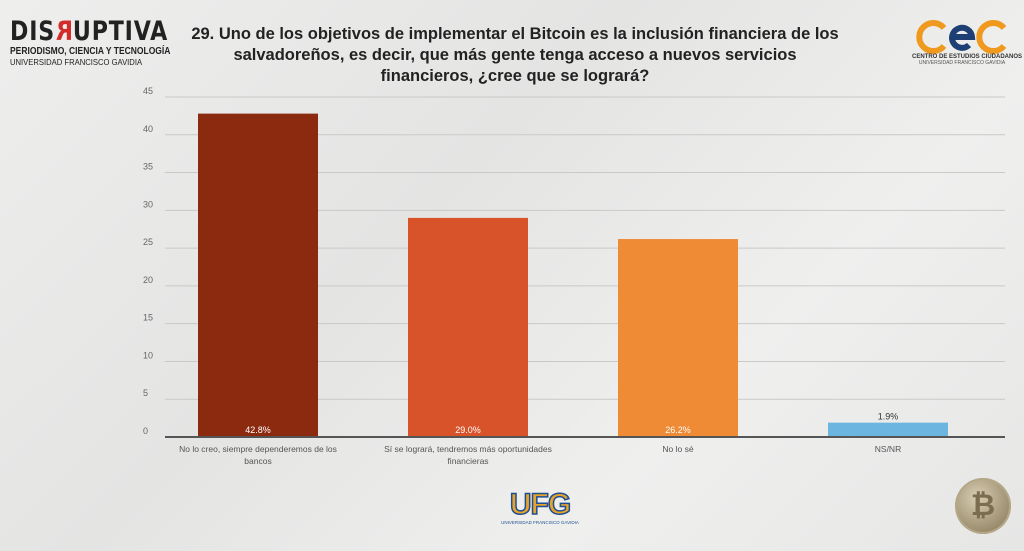 This screenshot has width=1024, height=551. I want to click on y-tick-label: 10, so click(148, 355).